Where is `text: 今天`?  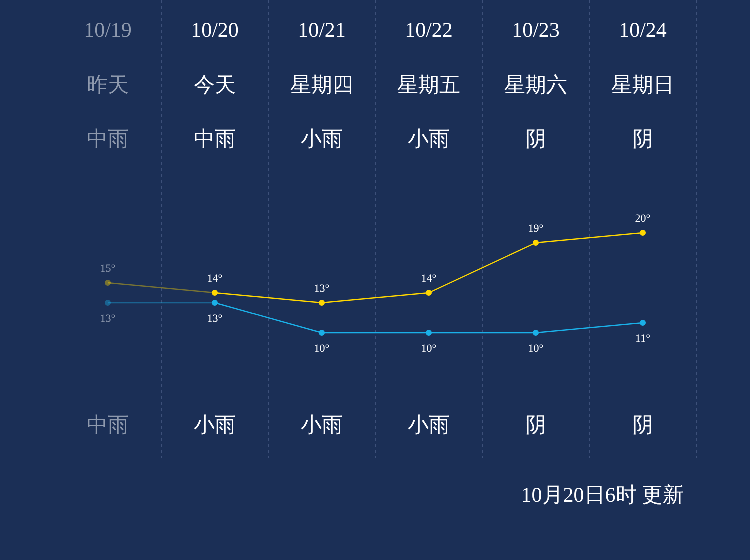
text: 今天 is located at coordinates (215, 85).